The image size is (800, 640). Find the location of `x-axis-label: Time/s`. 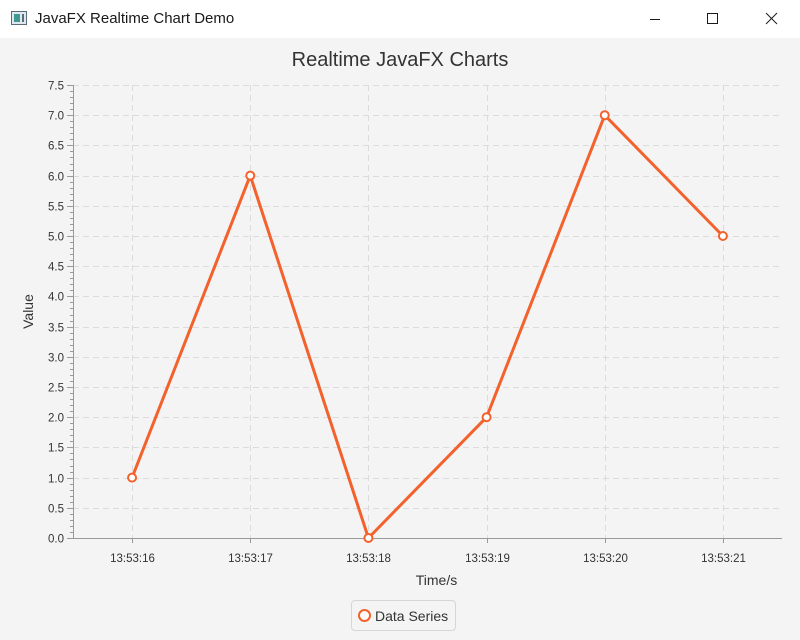

x-axis-label: Time/s is located at coordinates (436, 580).